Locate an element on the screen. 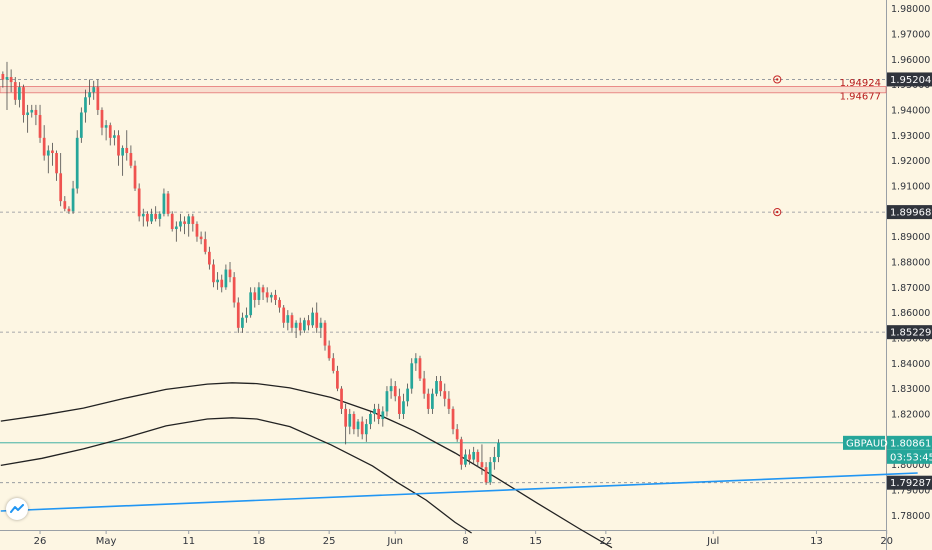  current-price-tag: 1.80861 is located at coordinates (909, 442).